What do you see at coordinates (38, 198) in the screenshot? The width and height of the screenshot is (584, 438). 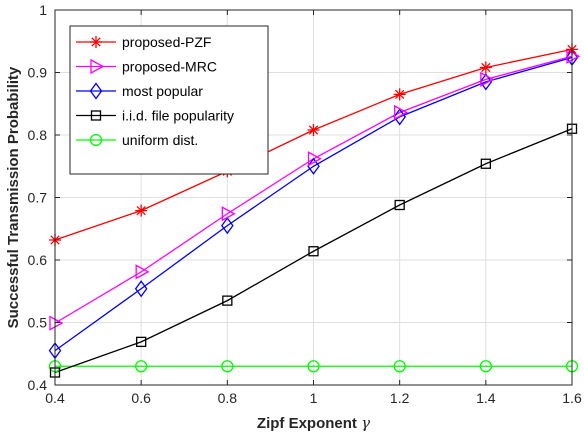 I see `y-tick-label: 0.7` at bounding box center [38, 198].